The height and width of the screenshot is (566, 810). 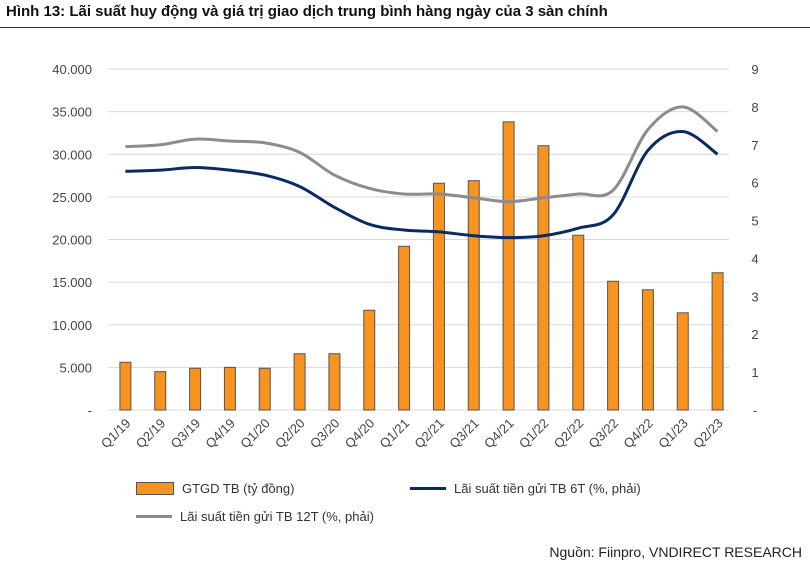 I want to click on right-tick-label: 5, so click(x=754, y=221).